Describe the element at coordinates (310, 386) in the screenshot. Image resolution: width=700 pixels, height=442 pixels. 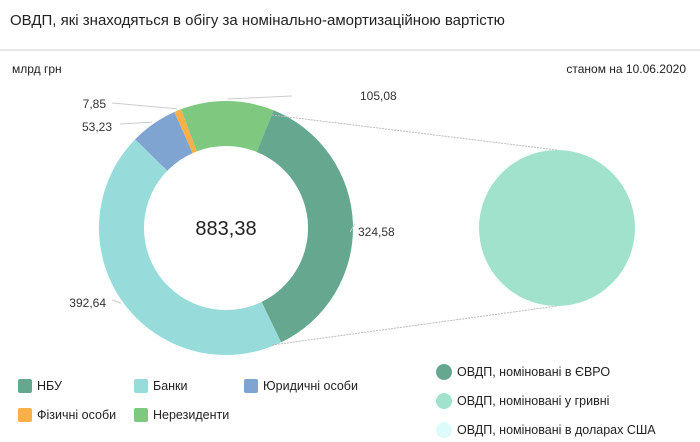
I see `legend-label: Юридичні особи` at that location.